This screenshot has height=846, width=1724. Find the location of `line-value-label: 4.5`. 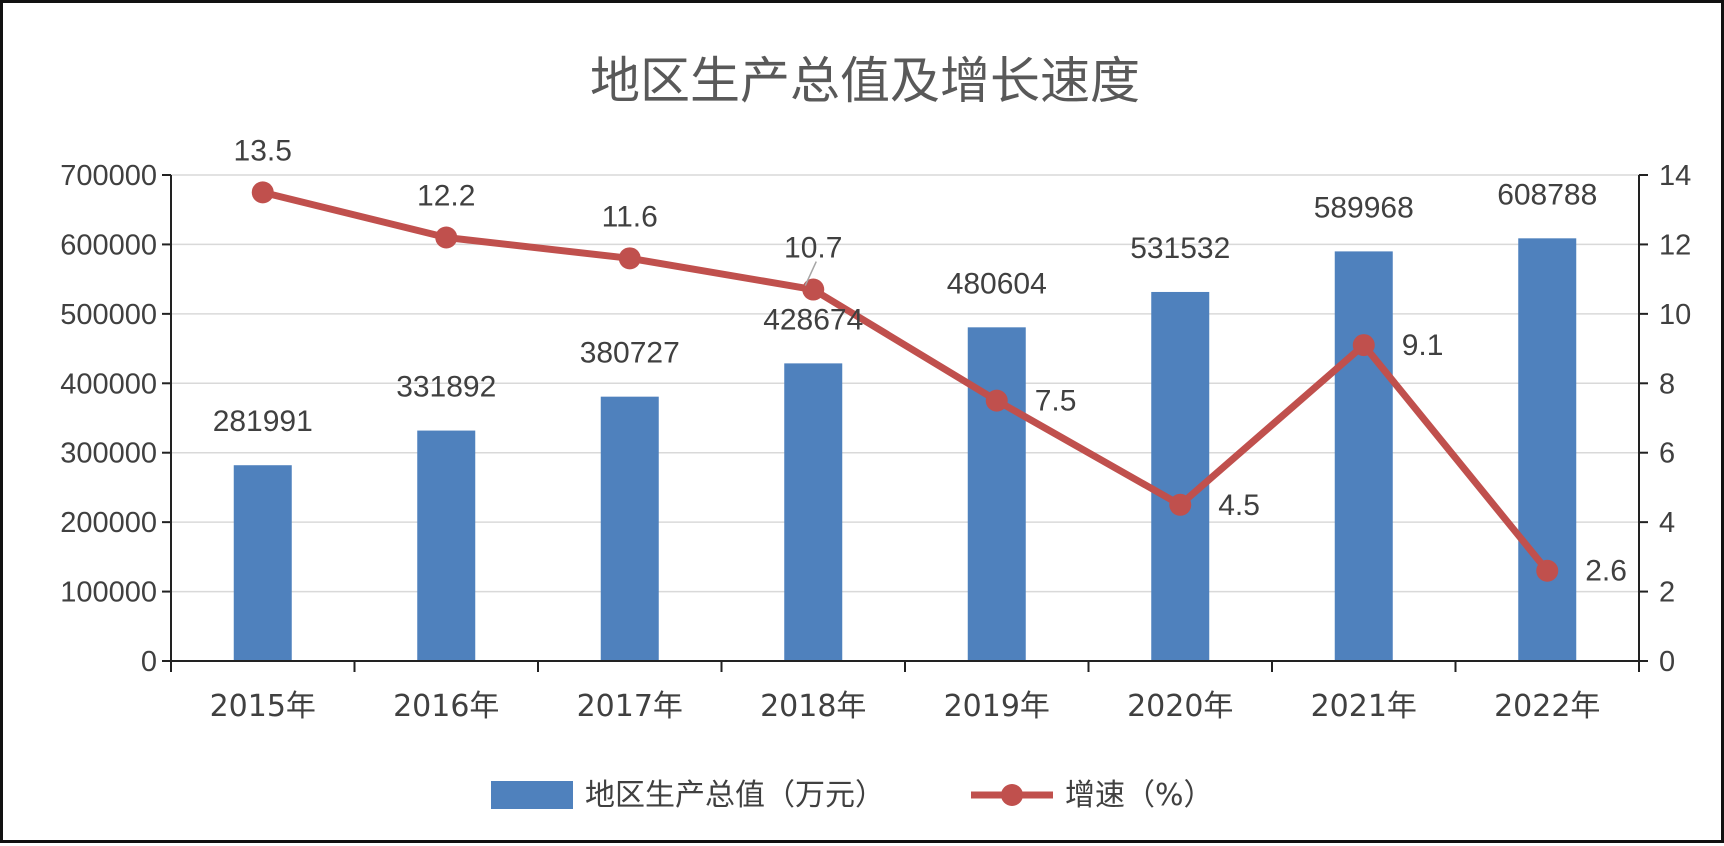

line-value-label: 4.5 is located at coordinates (1239, 505).